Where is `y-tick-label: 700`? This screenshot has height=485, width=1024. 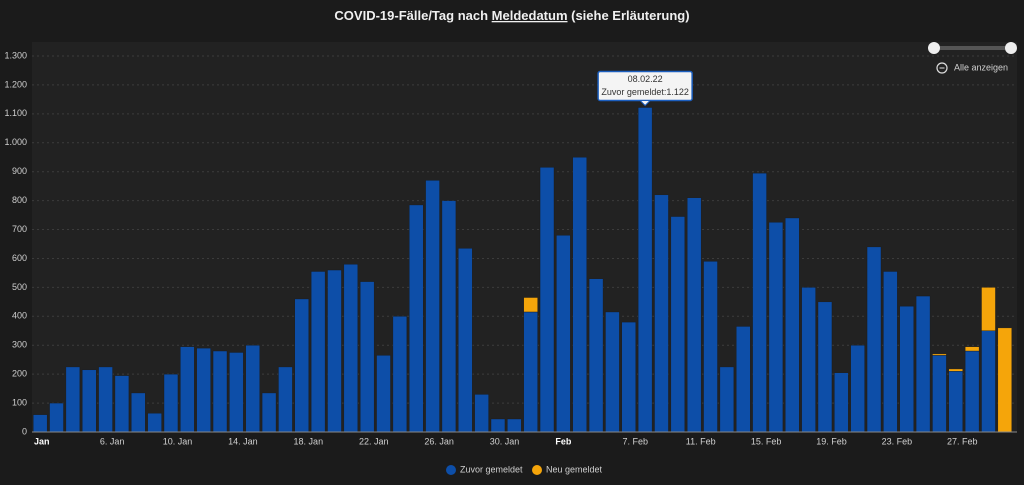
y-tick-label: 700 is located at coordinates (19, 229).